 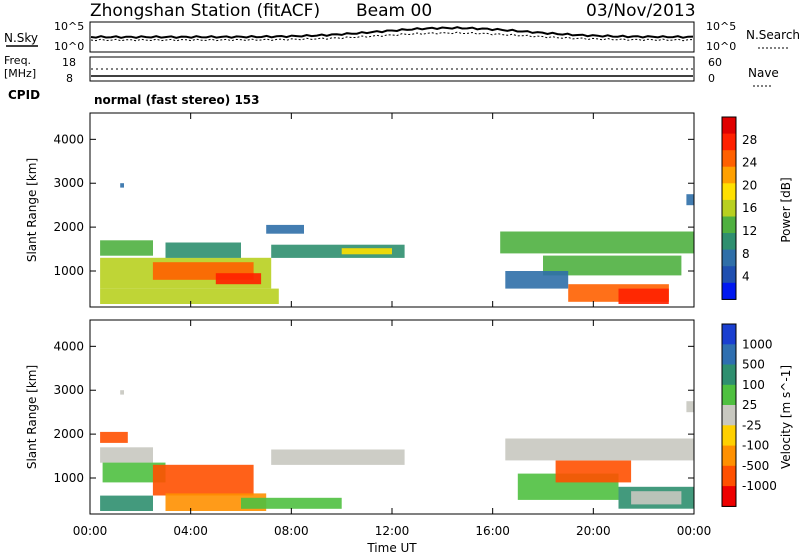 I want to click on velocity-colorbar-tick: -500, so click(x=755, y=466).